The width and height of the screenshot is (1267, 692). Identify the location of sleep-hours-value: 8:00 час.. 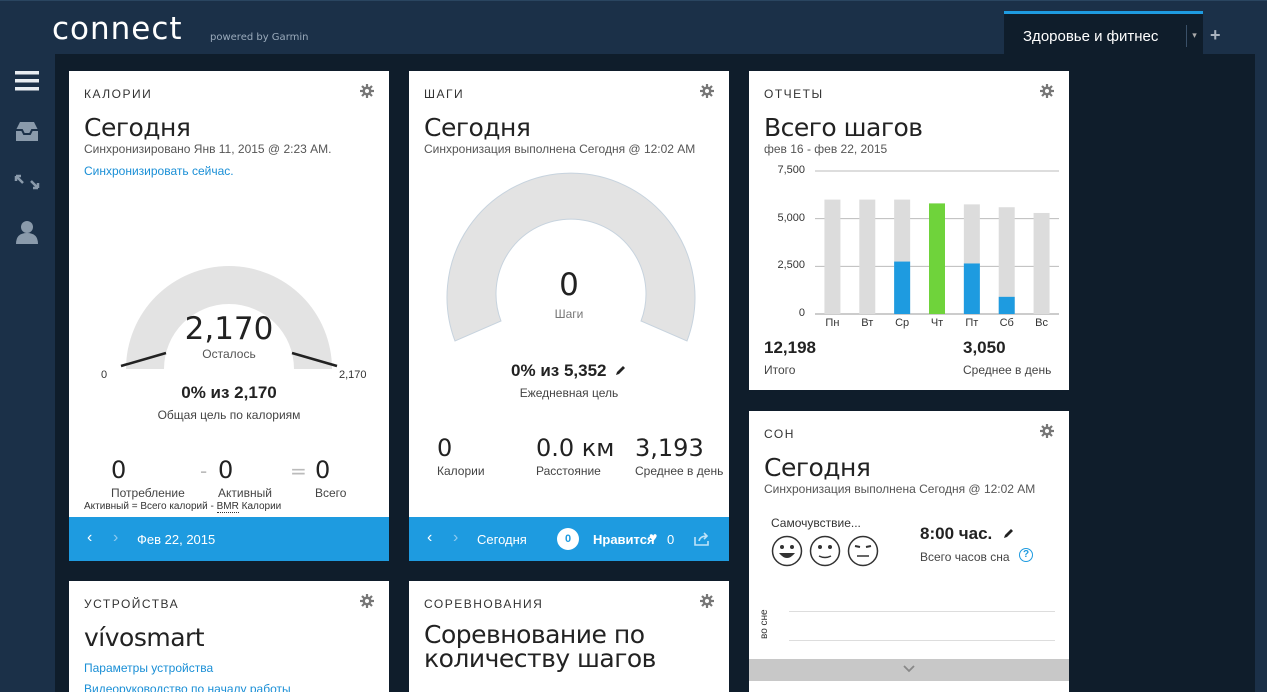
(956, 533).